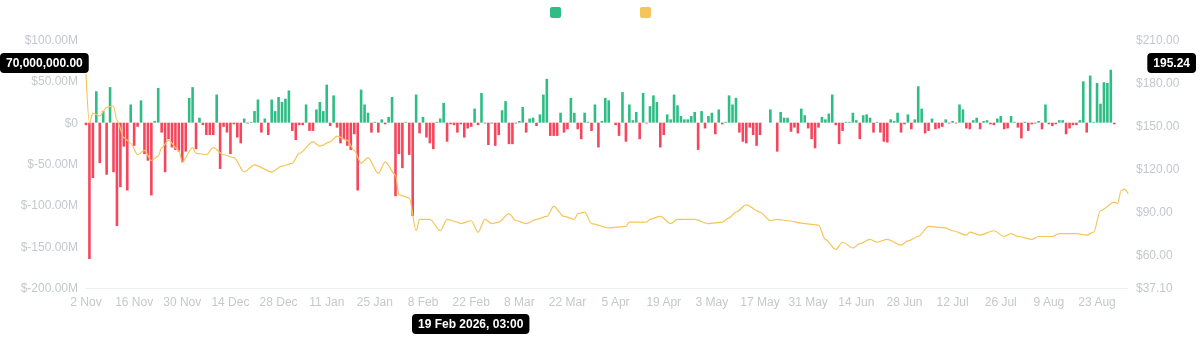 The width and height of the screenshot is (1200, 340). I want to click on x-tick-label: 14 Jun, so click(856, 302).